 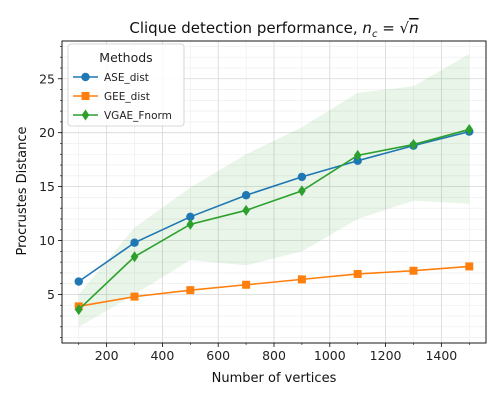 I want to click on series-line, so click(x=274, y=286).